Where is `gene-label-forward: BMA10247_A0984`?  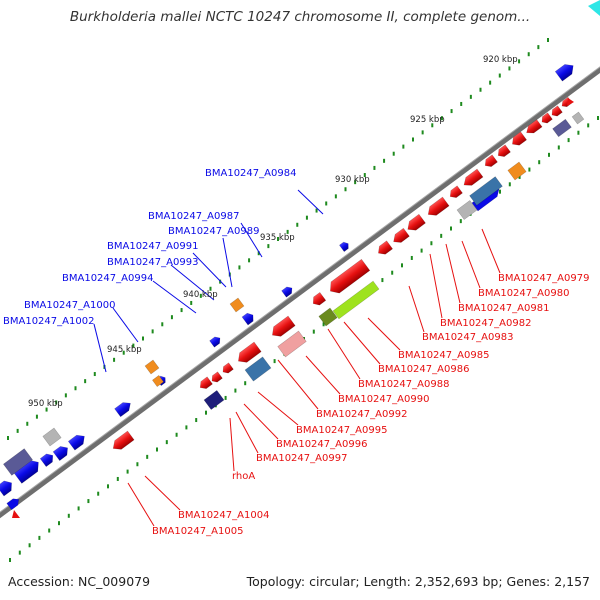
gene-label-forward: BMA10247_A0984 is located at coordinates (250, 173).